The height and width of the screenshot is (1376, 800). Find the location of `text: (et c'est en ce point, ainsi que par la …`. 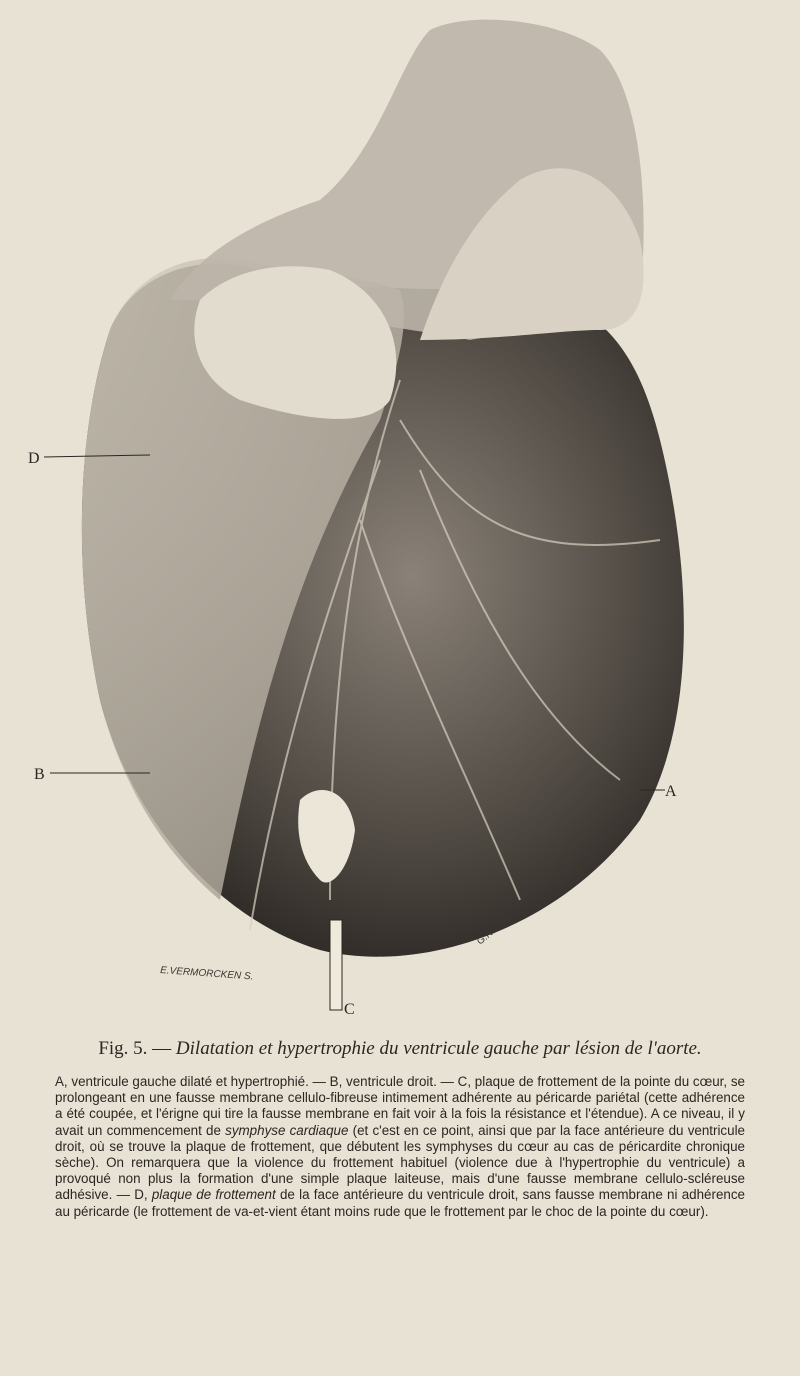

text: (et c'est en ce point, ainsi que par la … is located at coordinates (400, 1162).